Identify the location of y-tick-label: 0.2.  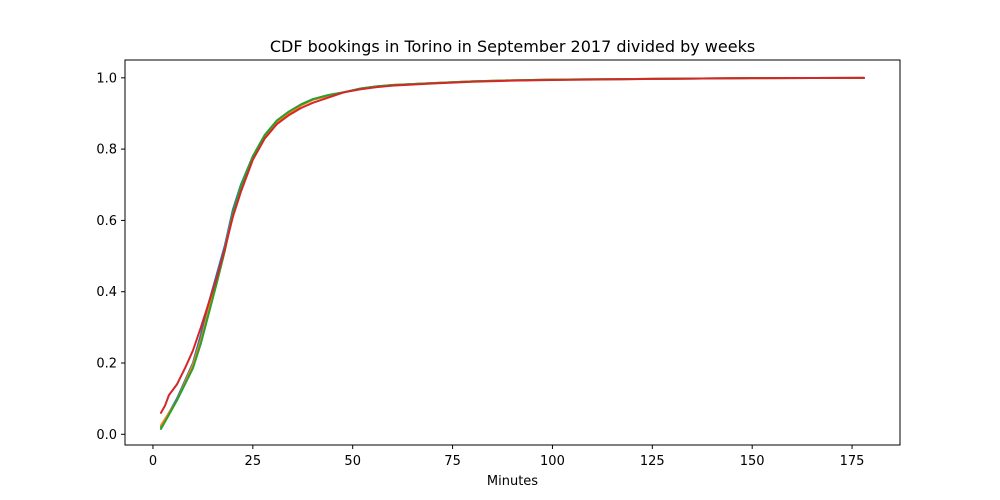
(106, 364).